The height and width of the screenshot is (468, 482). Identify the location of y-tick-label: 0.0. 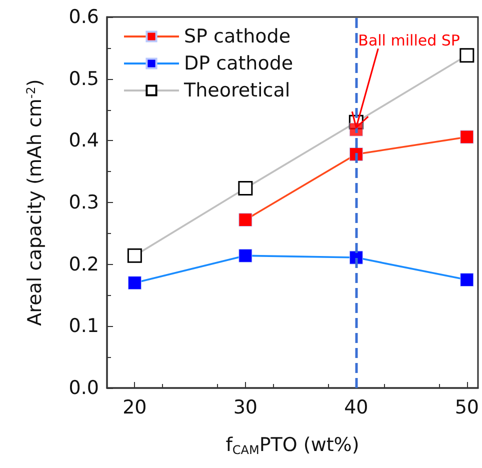
(83, 388).